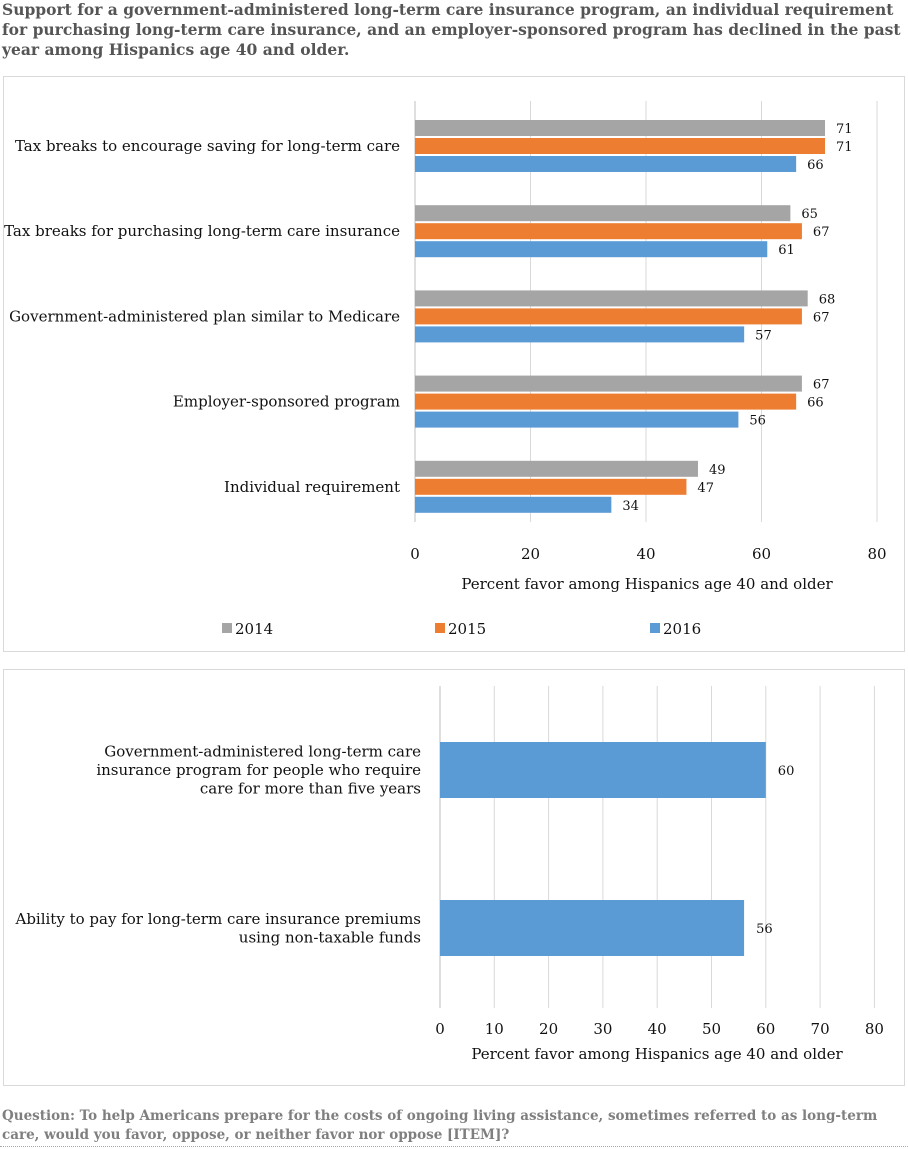 This screenshot has width=908, height=1149. What do you see at coordinates (602, 1029) in the screenshot?
I see `x-tick-label: 30` at bounding box center [602, 1029].